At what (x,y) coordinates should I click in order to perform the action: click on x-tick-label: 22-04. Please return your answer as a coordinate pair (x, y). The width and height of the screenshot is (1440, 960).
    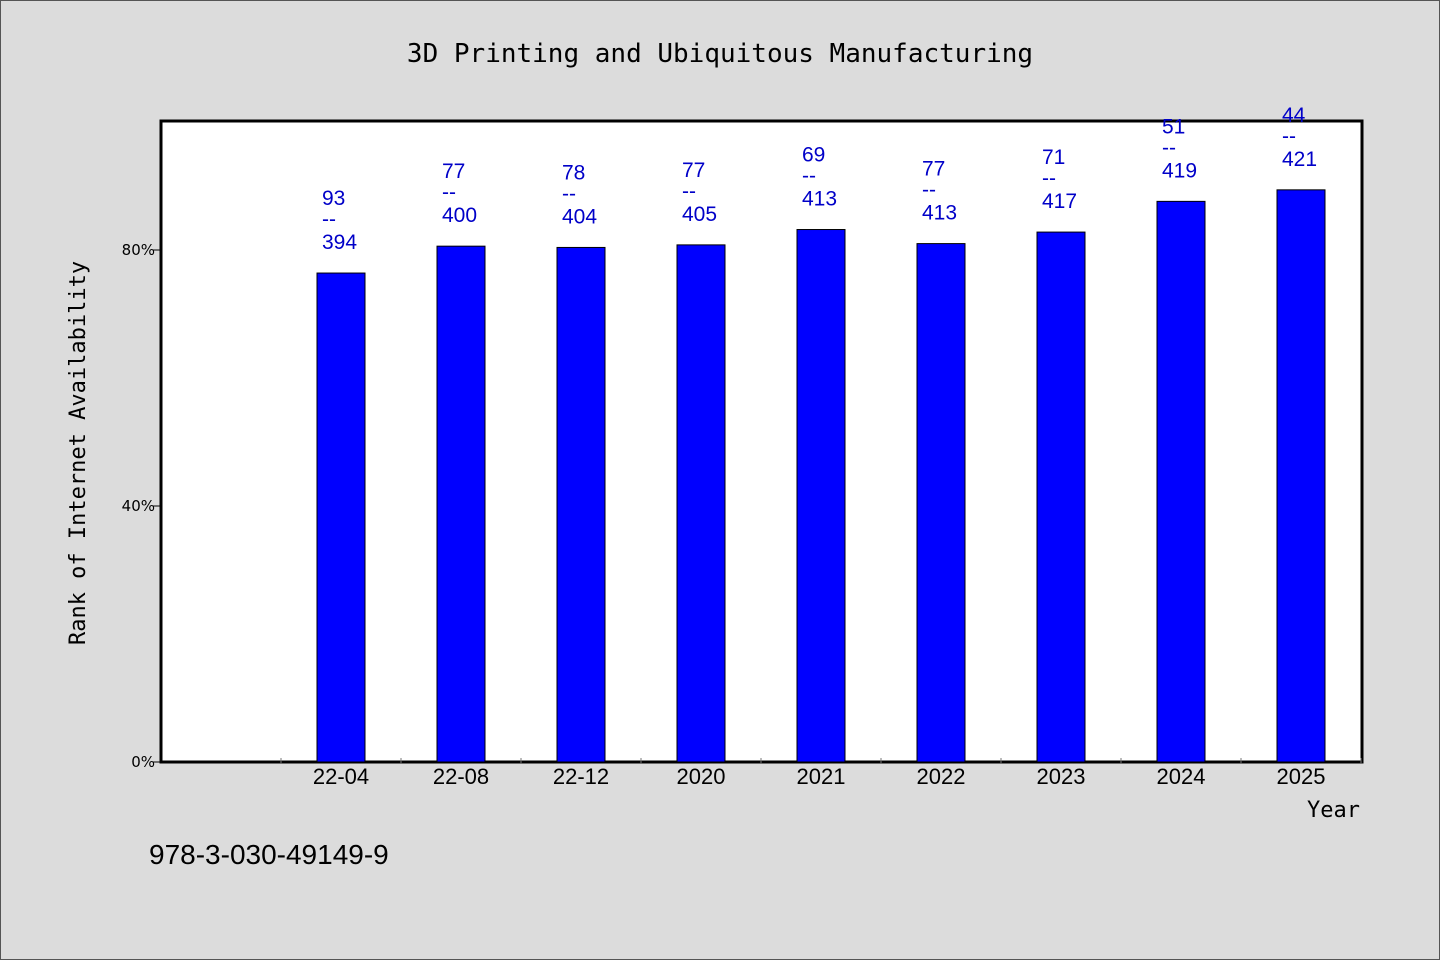
    Looking at the image, I should click on (341, 776).